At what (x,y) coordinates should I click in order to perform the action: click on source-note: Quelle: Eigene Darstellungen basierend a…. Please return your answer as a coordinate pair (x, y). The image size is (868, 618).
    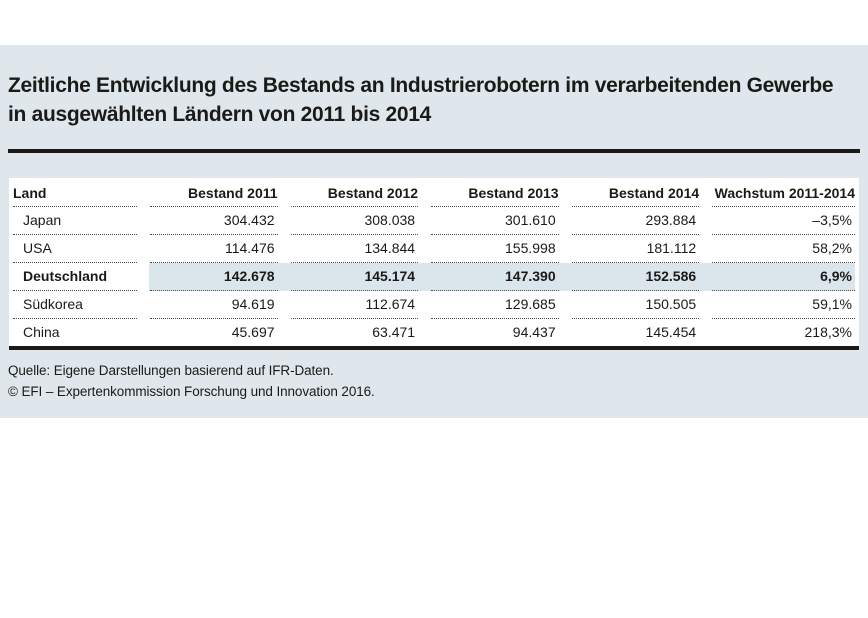
    Looking at the image, I should click on (171, 370).